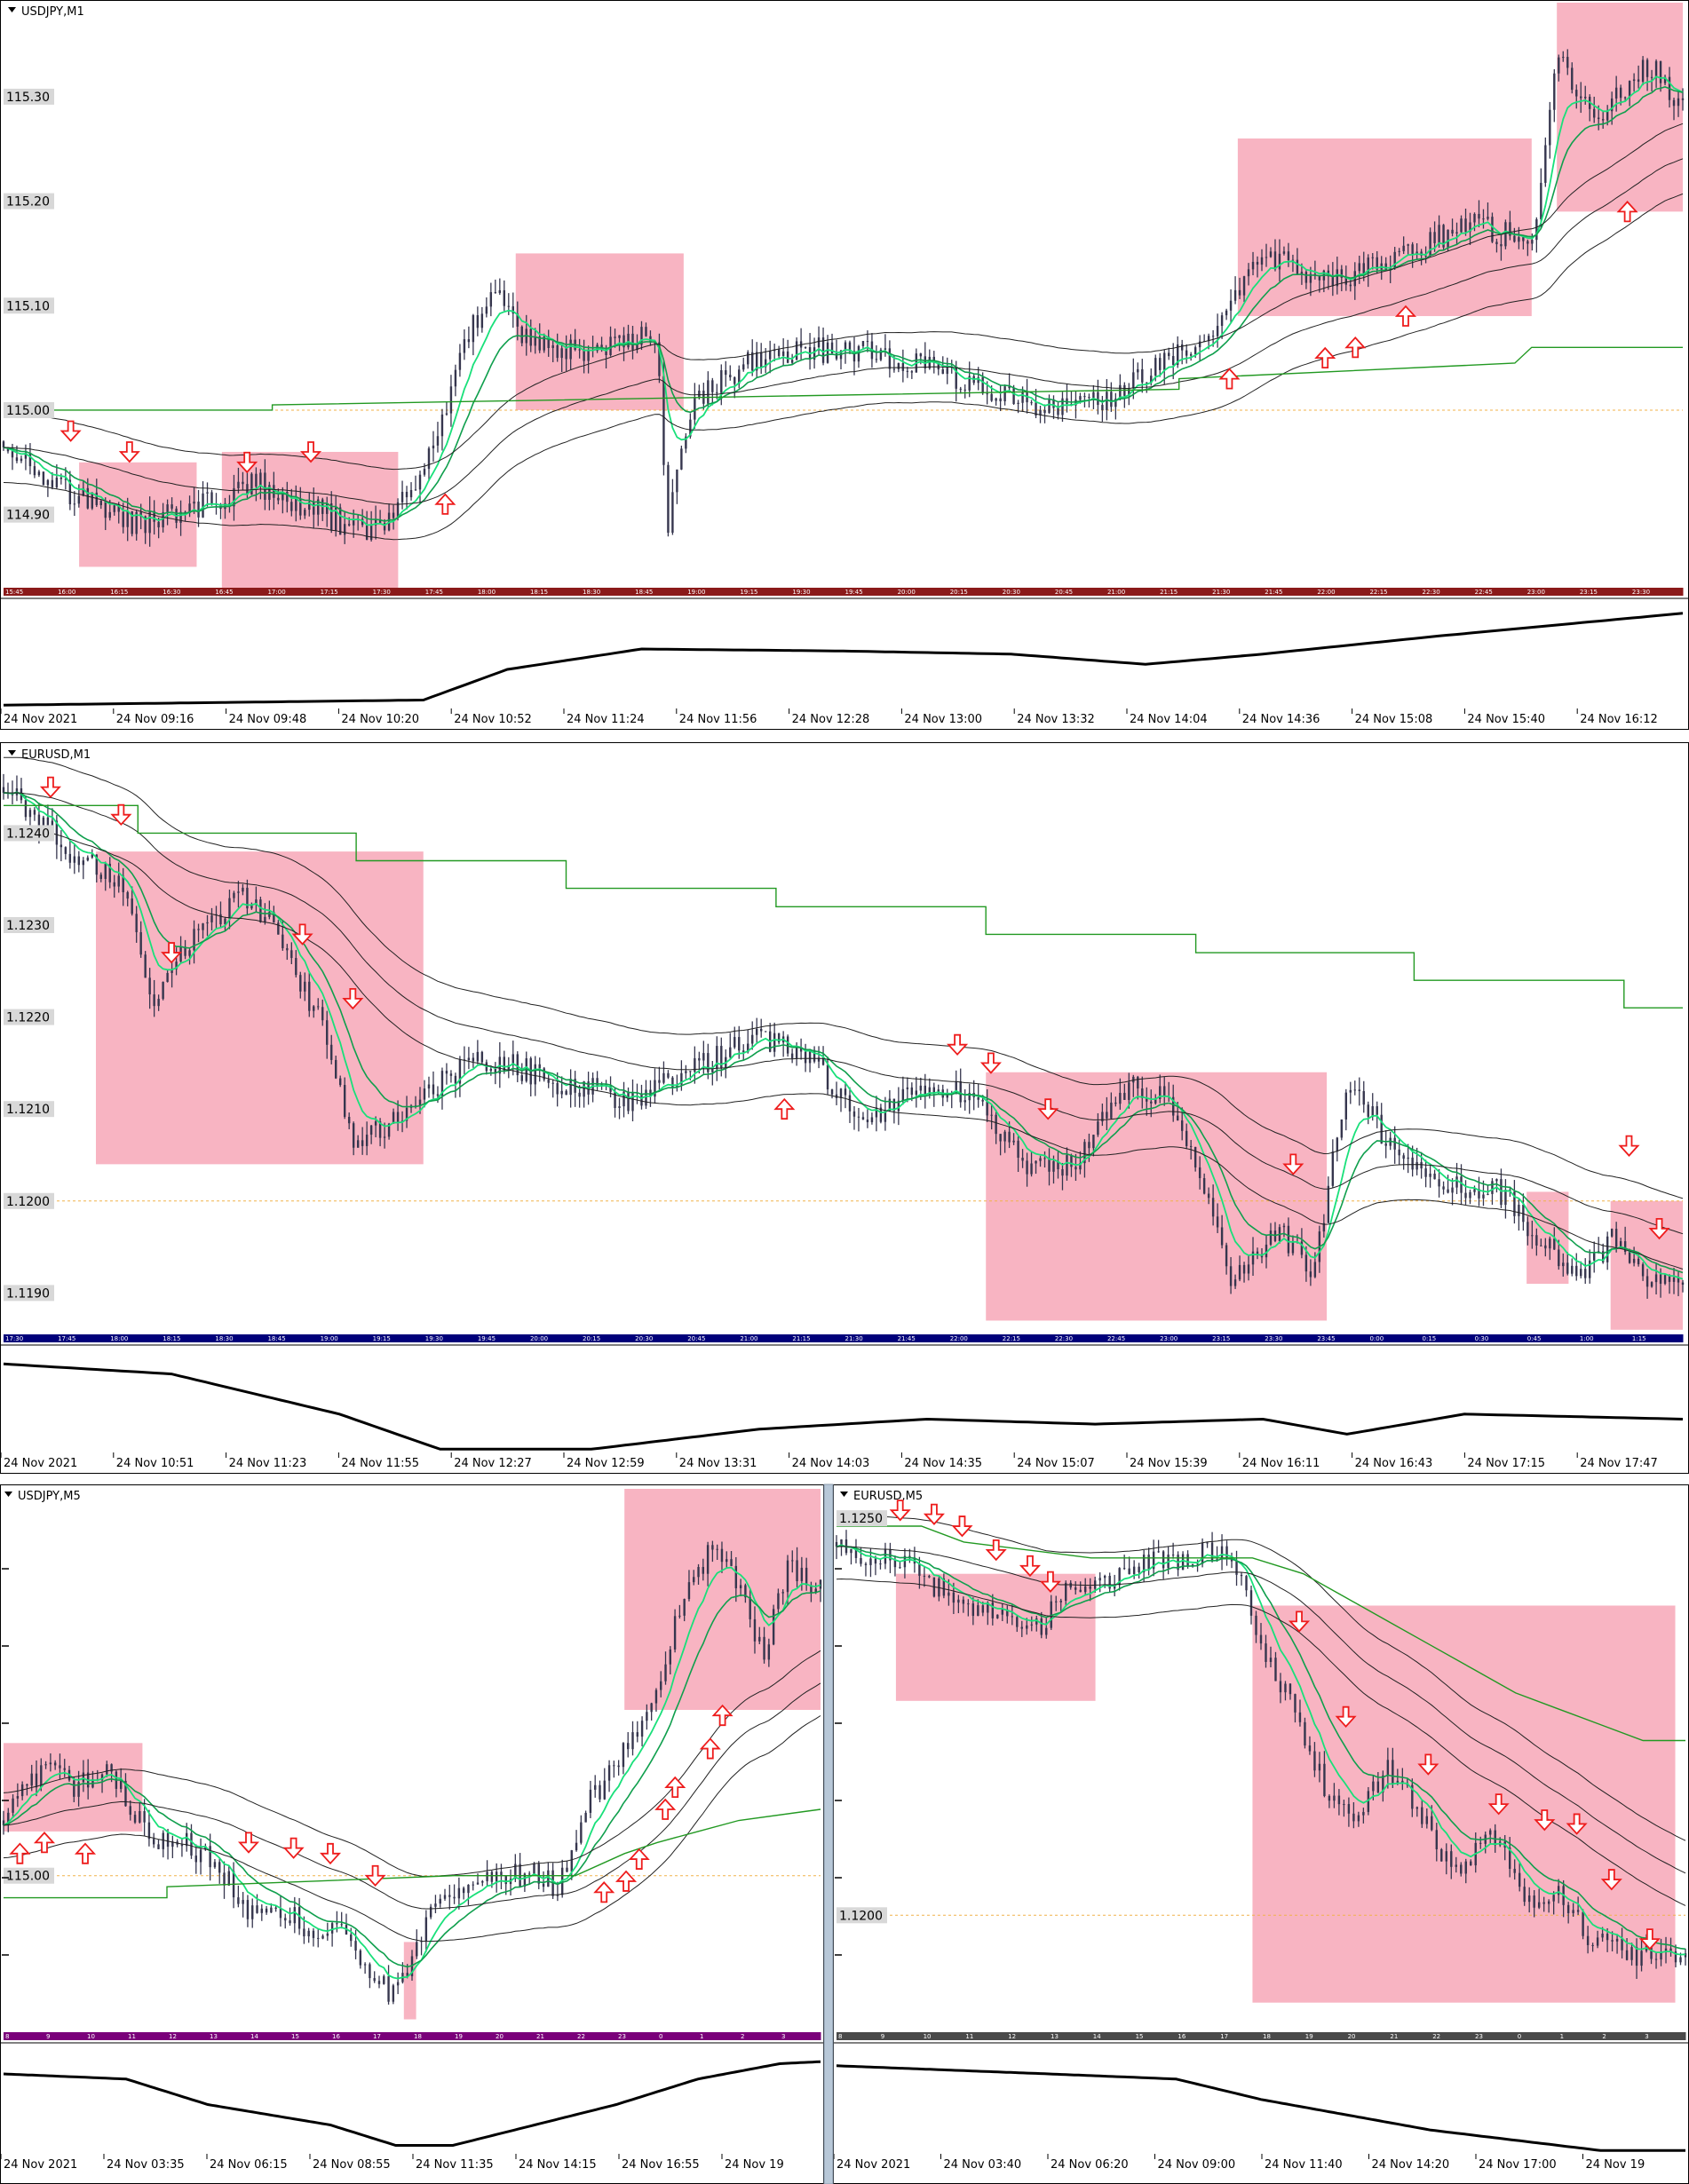  What do you see at coordinates (418, 2036) in the screenshot?
I see `usdjpy-m5-session-label-10: 18` at bounding box center [418, 2036].